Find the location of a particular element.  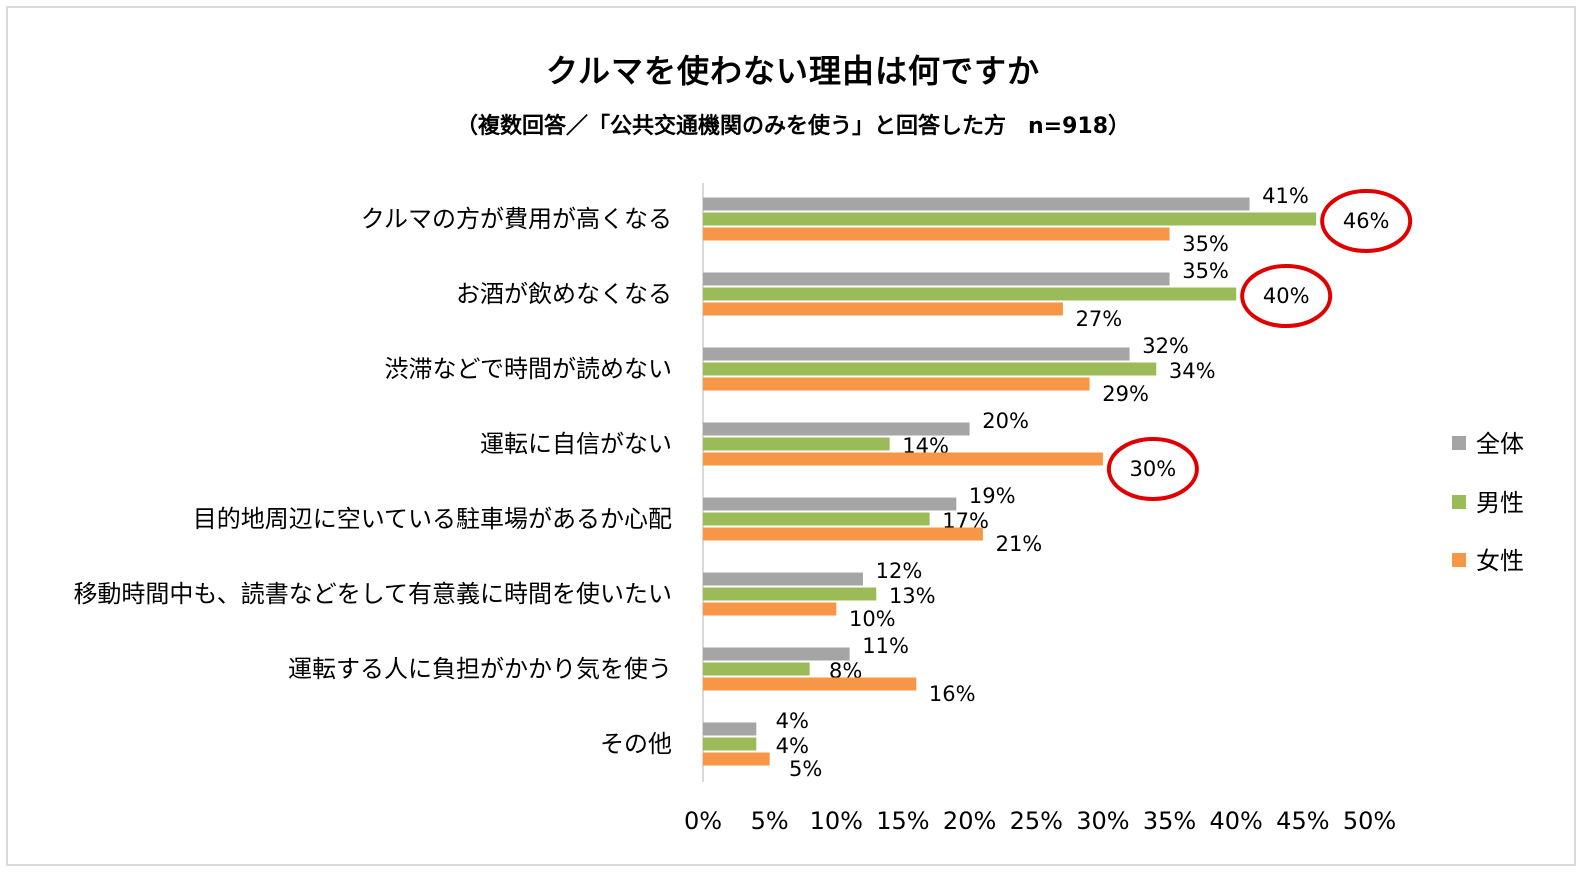

x-tick-label: 50% is located at coordinates (1369, 821).